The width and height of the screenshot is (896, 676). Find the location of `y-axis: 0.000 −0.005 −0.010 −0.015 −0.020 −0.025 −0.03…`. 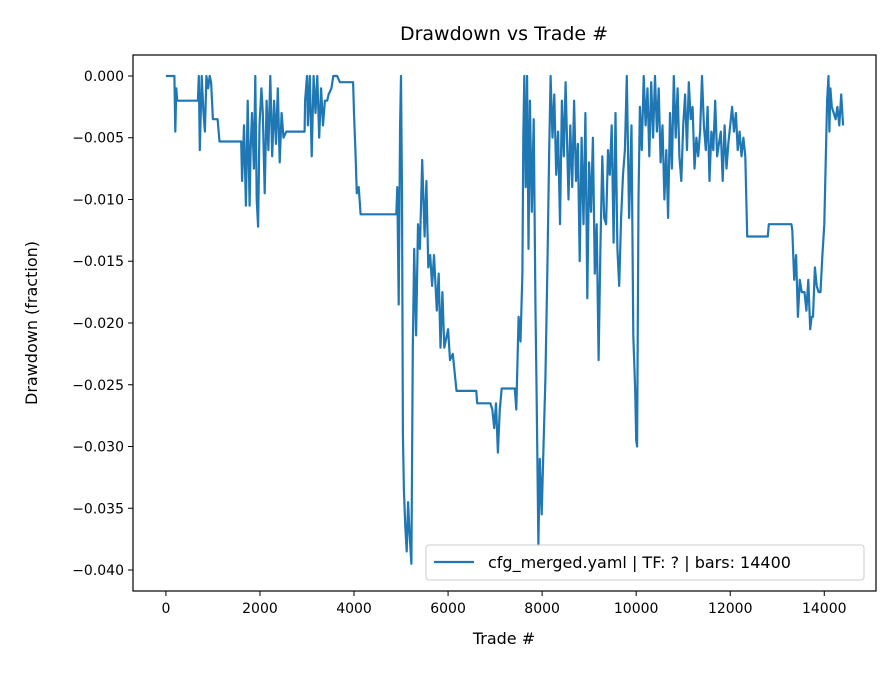

y-axis: 0.000 −0.005 −0.010 −0.015 −0.020 −0.025 −0.03… is located at coordinates (102, 324).